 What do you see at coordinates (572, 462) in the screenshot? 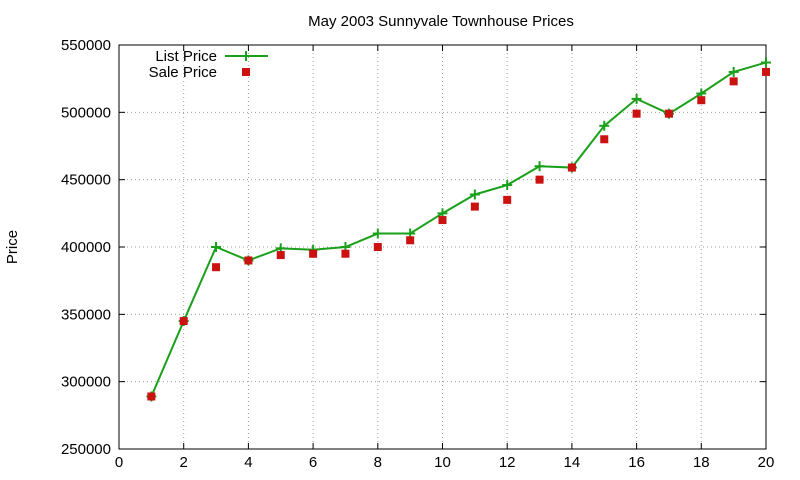
I see `x-tick-label: 14` at bounding box center [572, 462].